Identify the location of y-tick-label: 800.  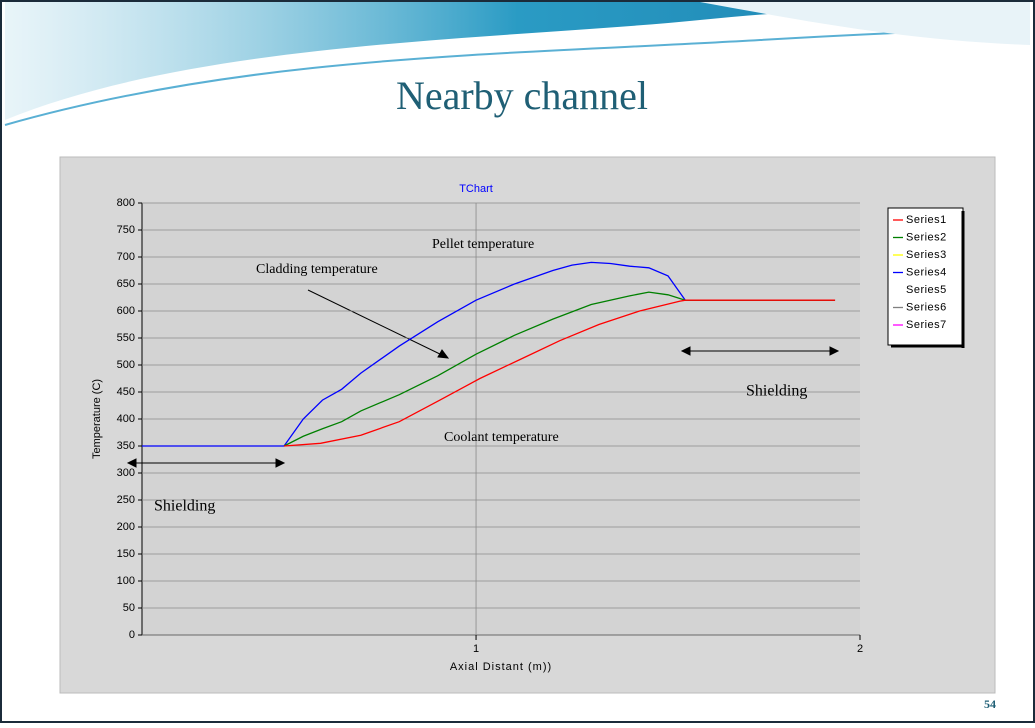
(126, 203).